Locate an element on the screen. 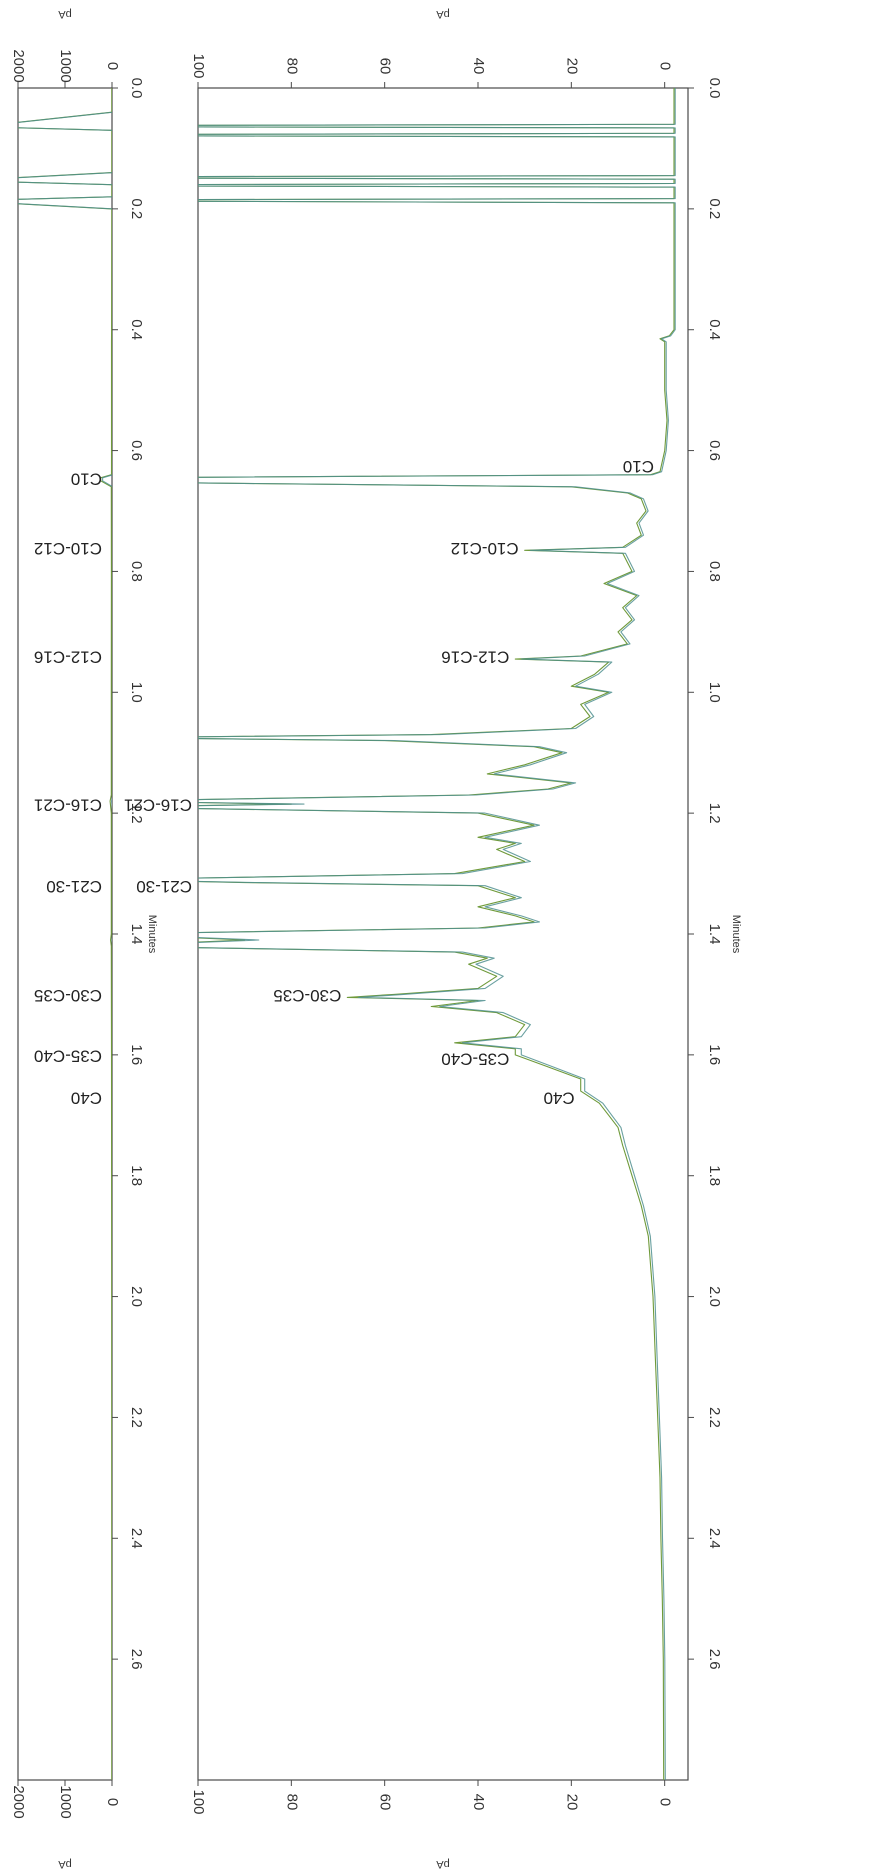  plot-frame is located at coordinates (65, 934).